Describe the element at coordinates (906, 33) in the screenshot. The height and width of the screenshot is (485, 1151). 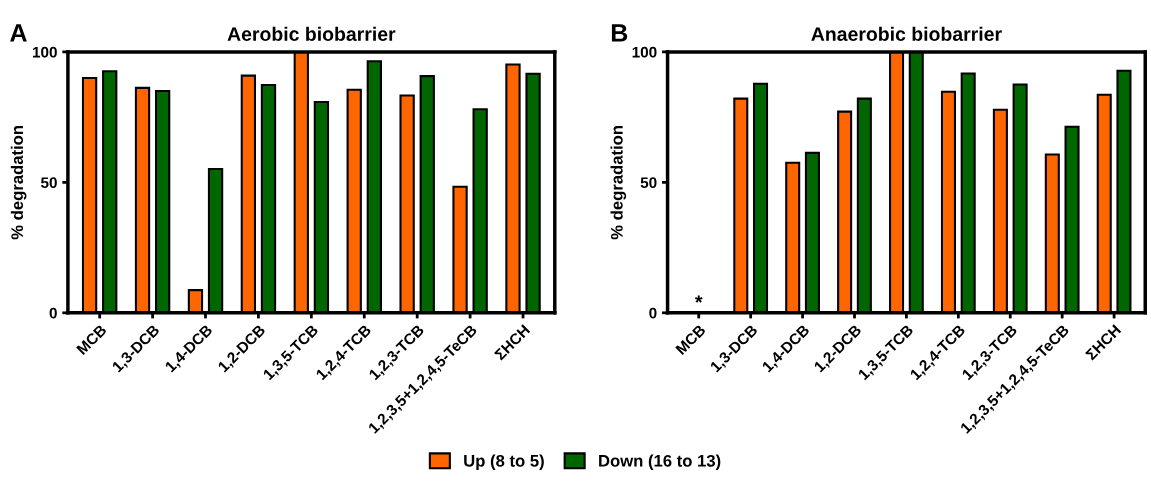
I see `chart-title: Anaerobic biobarrier` at that location.